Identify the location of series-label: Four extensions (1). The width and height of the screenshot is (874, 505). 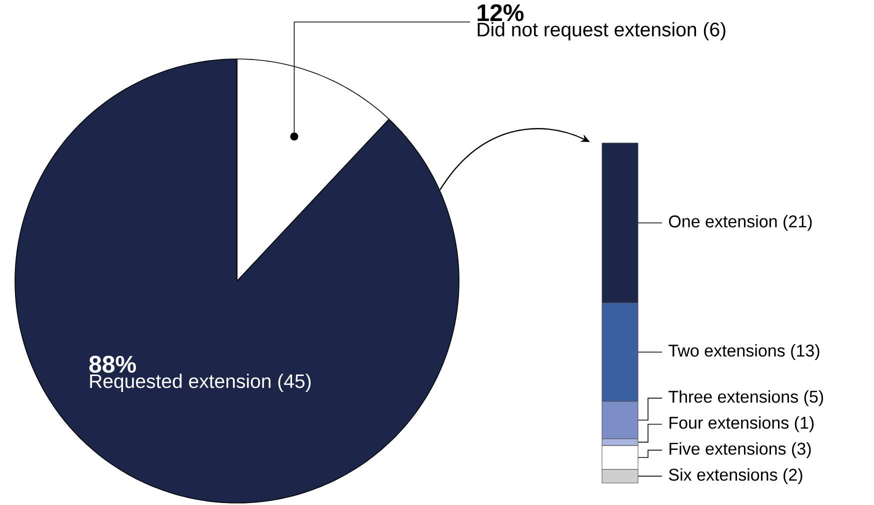
(742, 424).